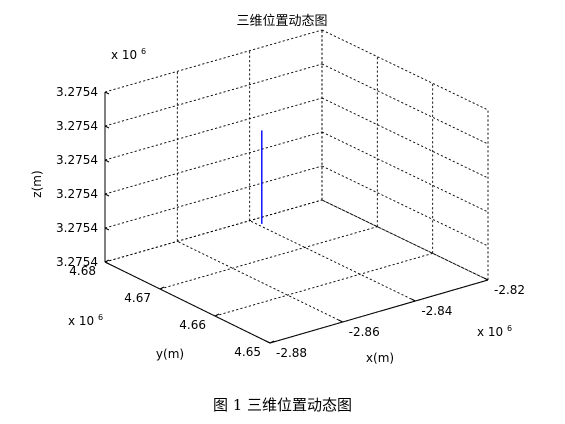 This screenshot has width=565, height=424. What do you see at coordinates (128, 54) in the screenshot?
I see `z-multiplier: x 10 6` at bounding box center [128, 54].